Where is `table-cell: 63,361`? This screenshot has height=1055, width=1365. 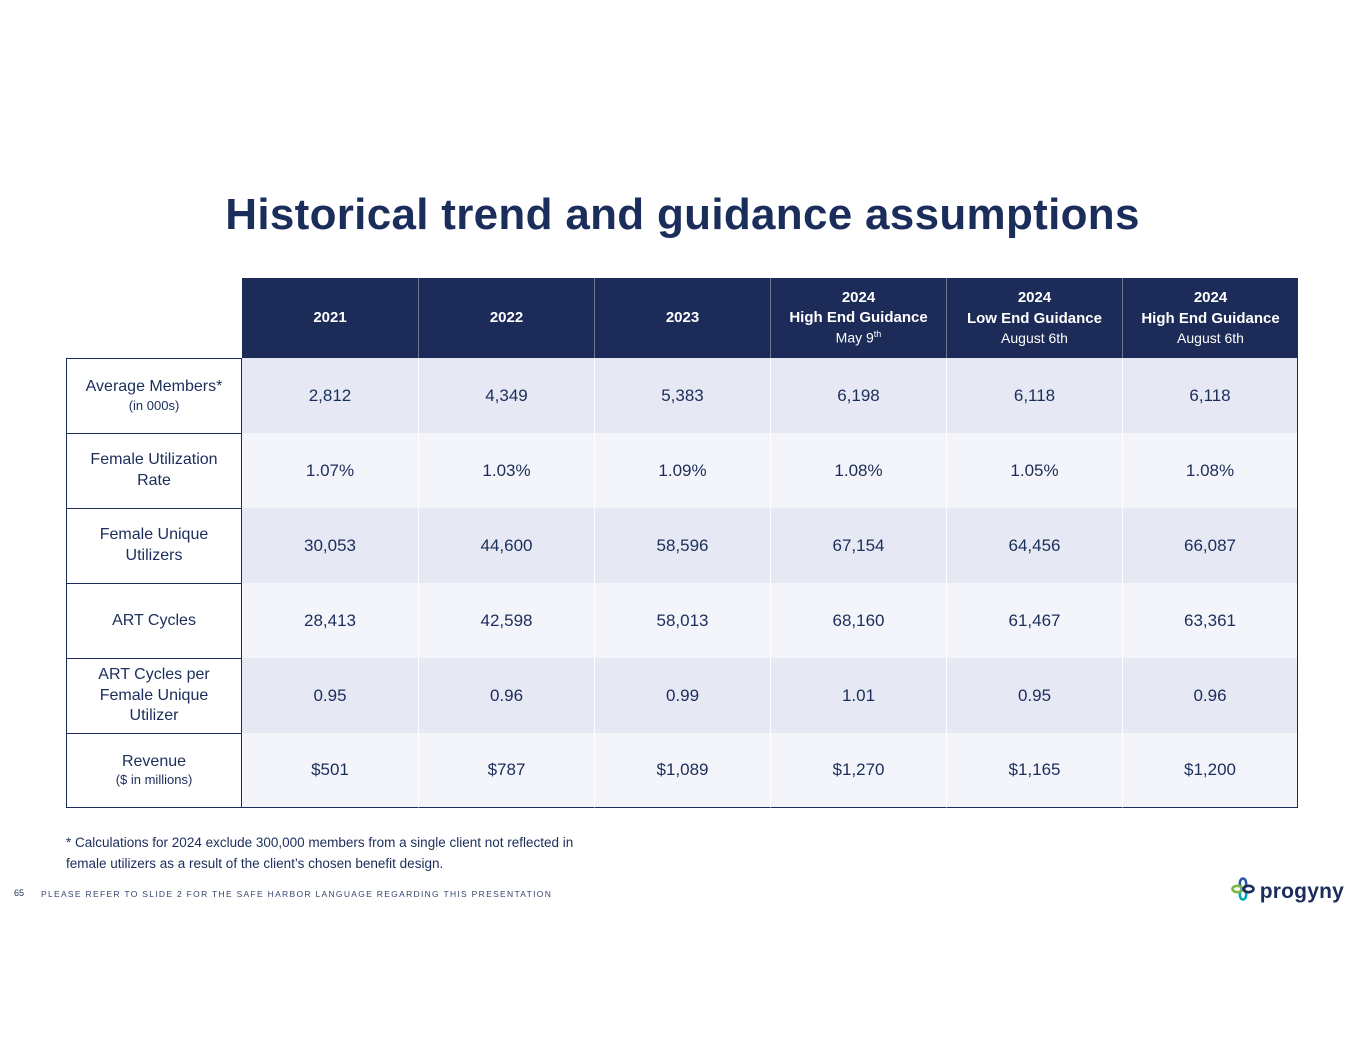 table-cell: 63,361 is located at coordinates (1210, 620).